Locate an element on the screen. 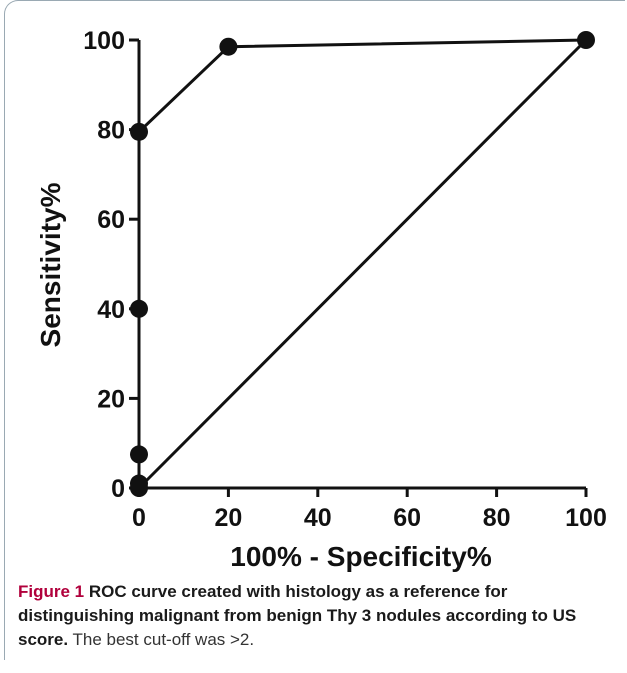  caption-text: The best cut-off was >2. is located at coordinates (161, 639).